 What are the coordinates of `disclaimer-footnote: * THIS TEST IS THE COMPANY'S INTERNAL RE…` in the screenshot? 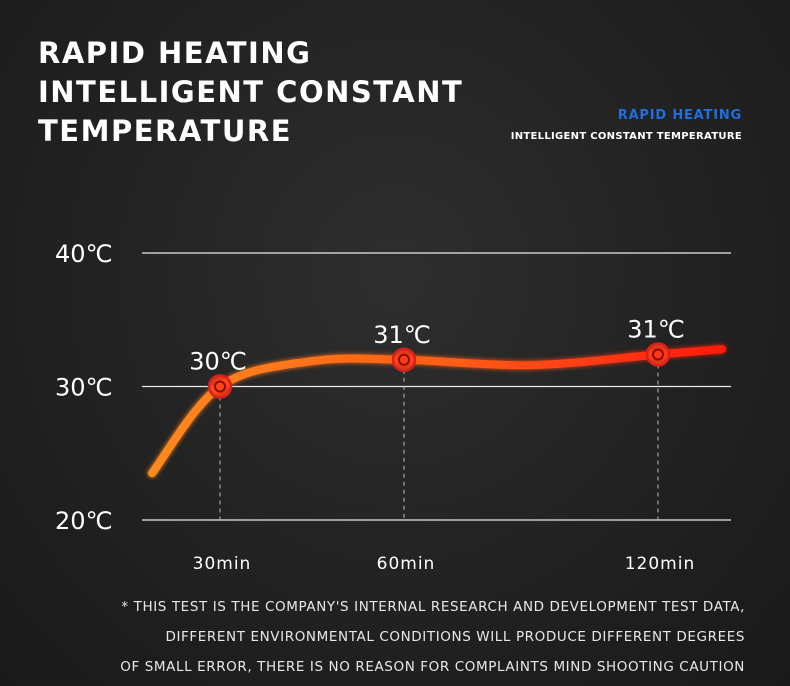 It's located at (432, 637).